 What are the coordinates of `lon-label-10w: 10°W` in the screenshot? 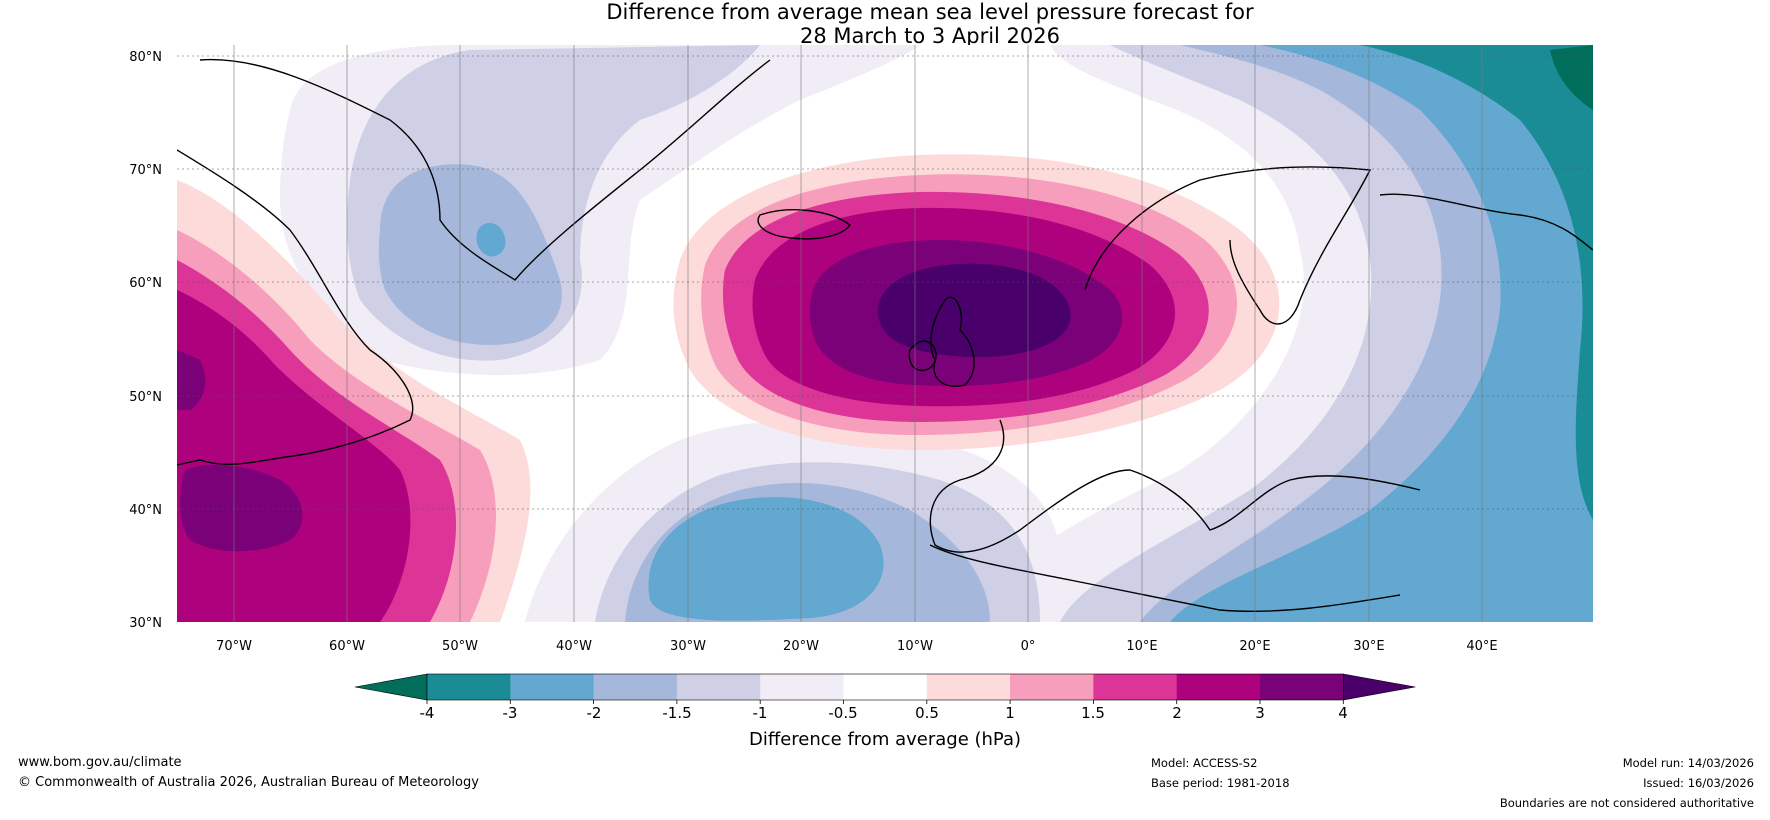 It's located at (915, 646).